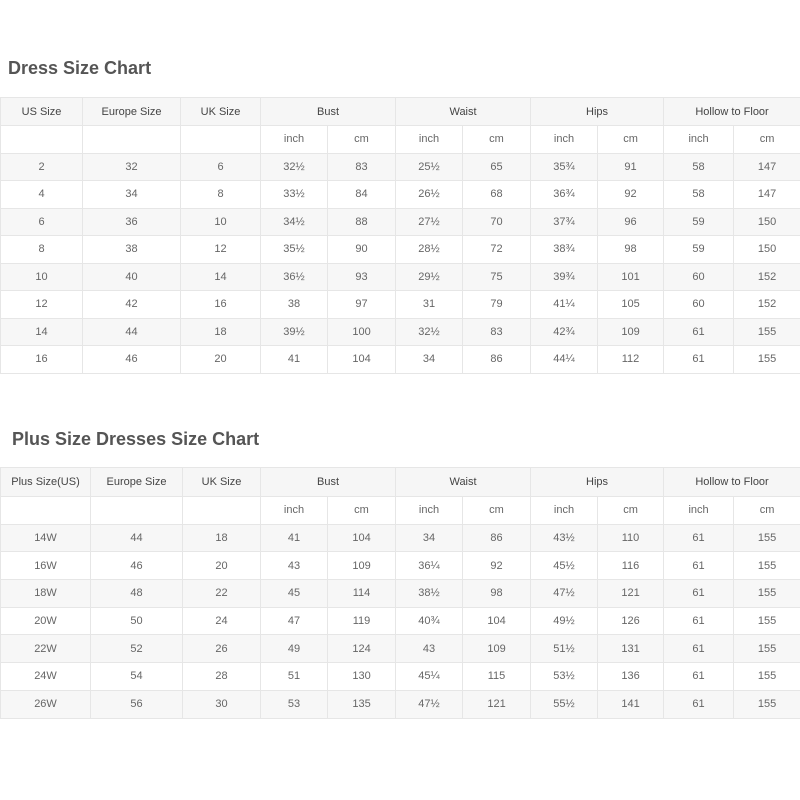 The height and width of the screenshot is (800, 800). What do you see at coordinates (564, 221) in the screenshot?
I see `table-cell: 37¾` at bounding box center [564, 221].